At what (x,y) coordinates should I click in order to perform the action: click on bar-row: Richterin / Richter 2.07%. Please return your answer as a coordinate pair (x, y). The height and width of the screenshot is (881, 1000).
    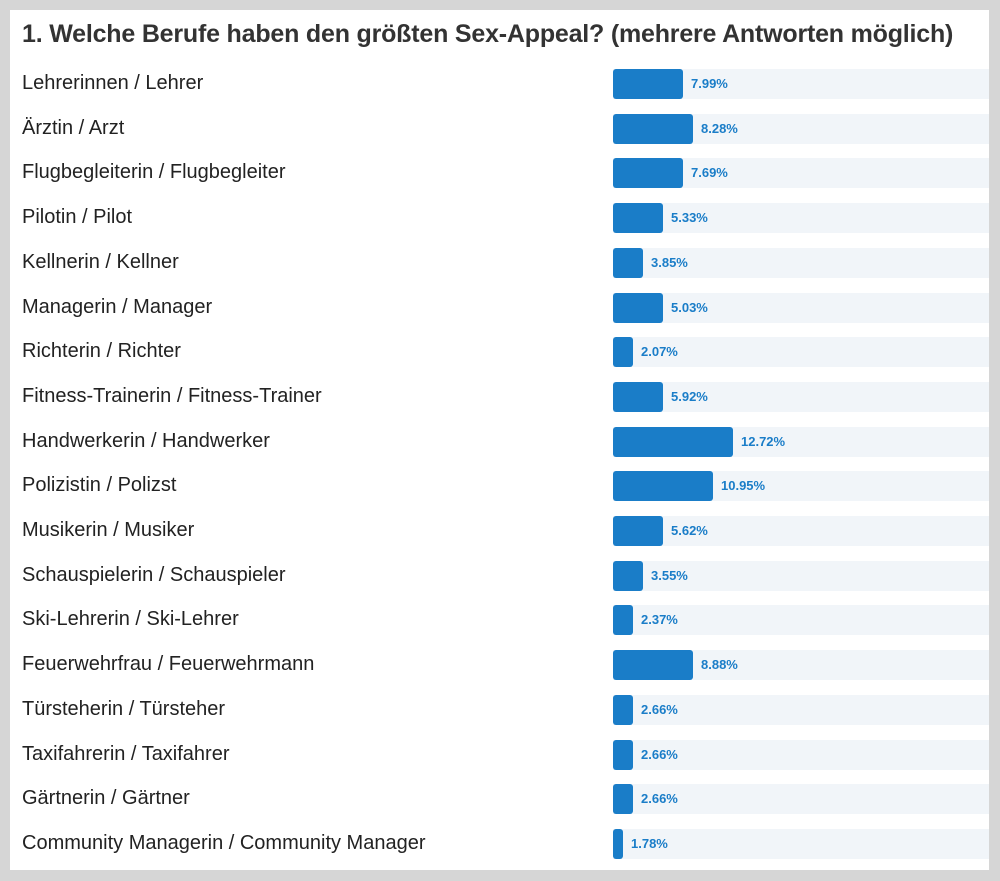
    Looking at the image, I should click on (499, 352).